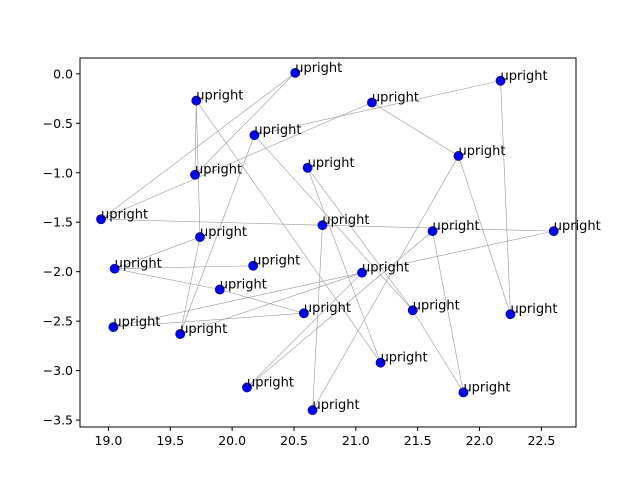  Describe the element at coordinates (58, 172) in the screenshot. I see `y-tick-label: −1.0` at that location.